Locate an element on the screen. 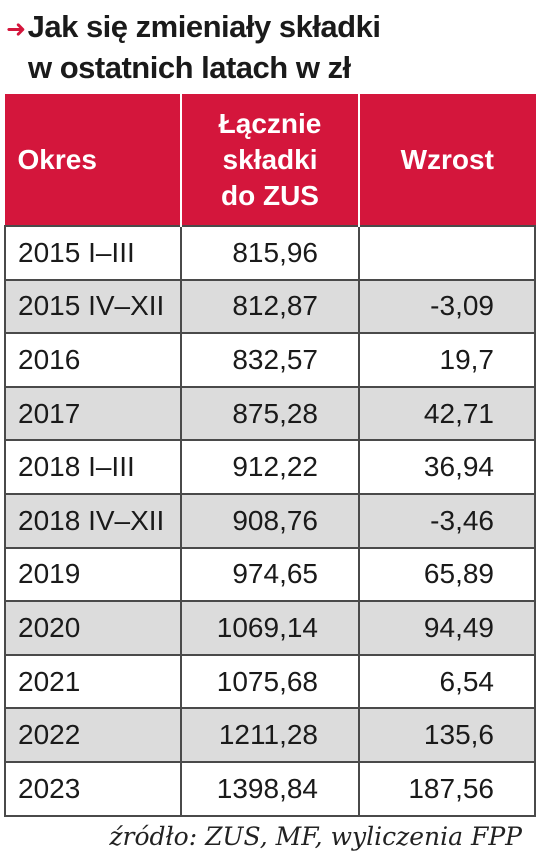  cell-lacznie: 912,22 is located at coordinates (270, 467).